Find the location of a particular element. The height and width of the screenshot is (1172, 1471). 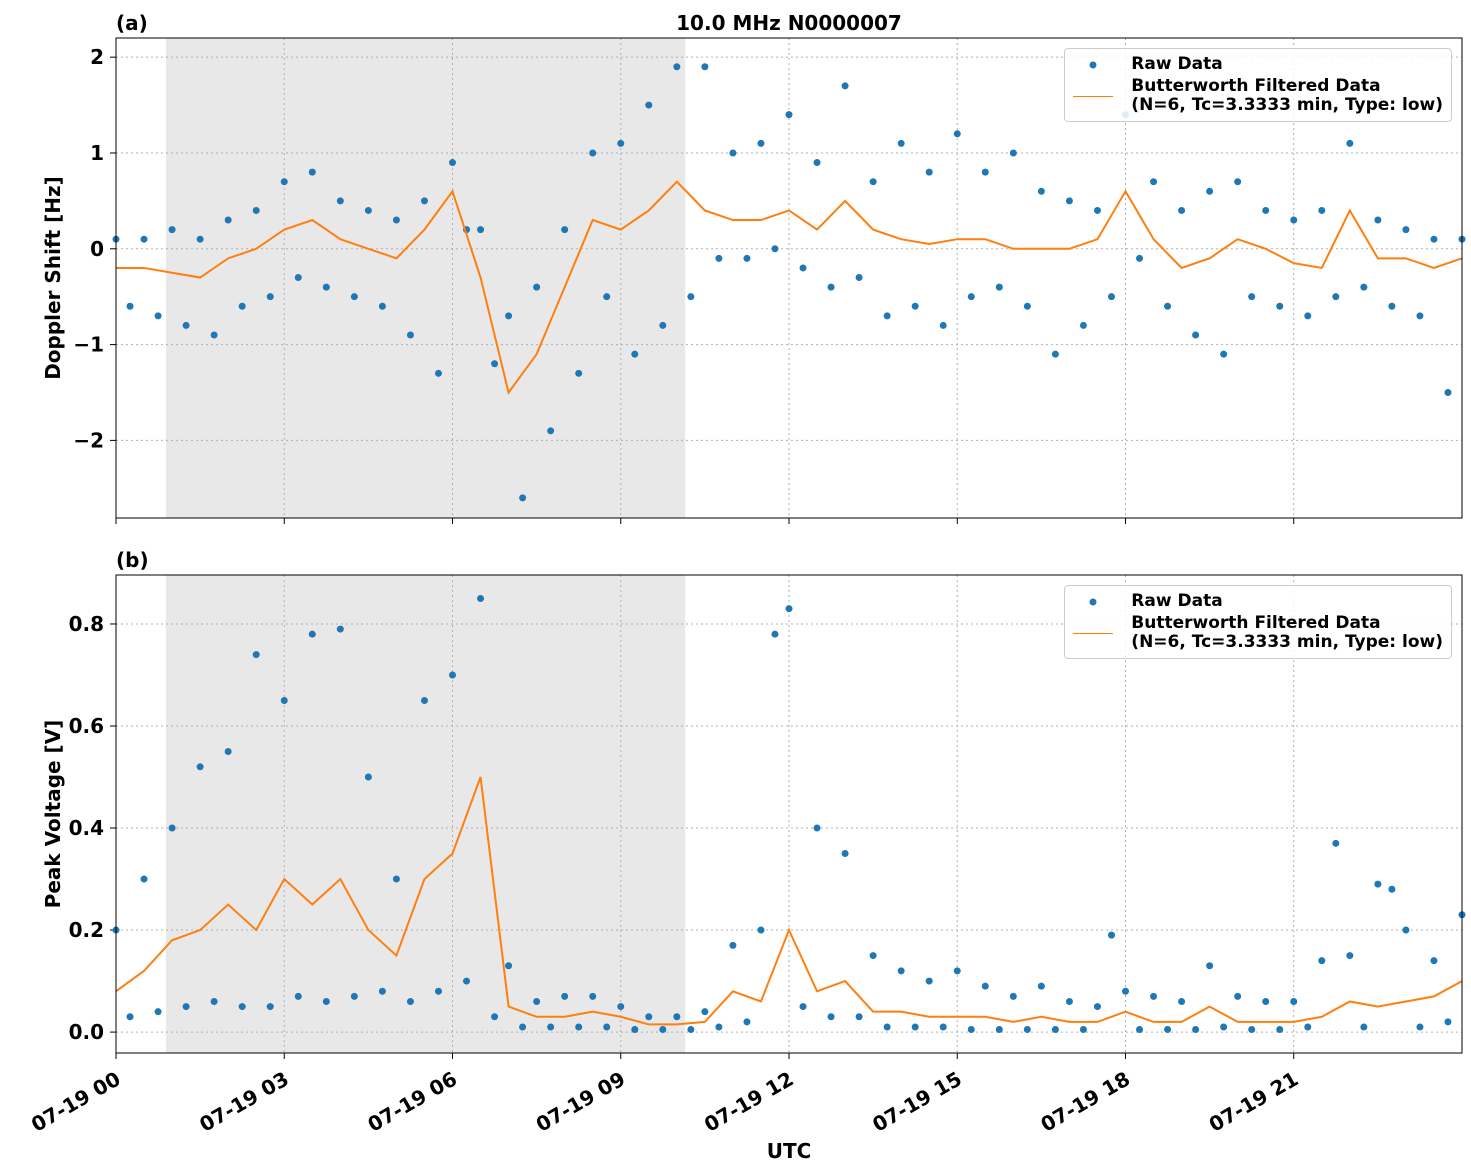

y-tick-label: 1 is located at coordinates (97, 153).